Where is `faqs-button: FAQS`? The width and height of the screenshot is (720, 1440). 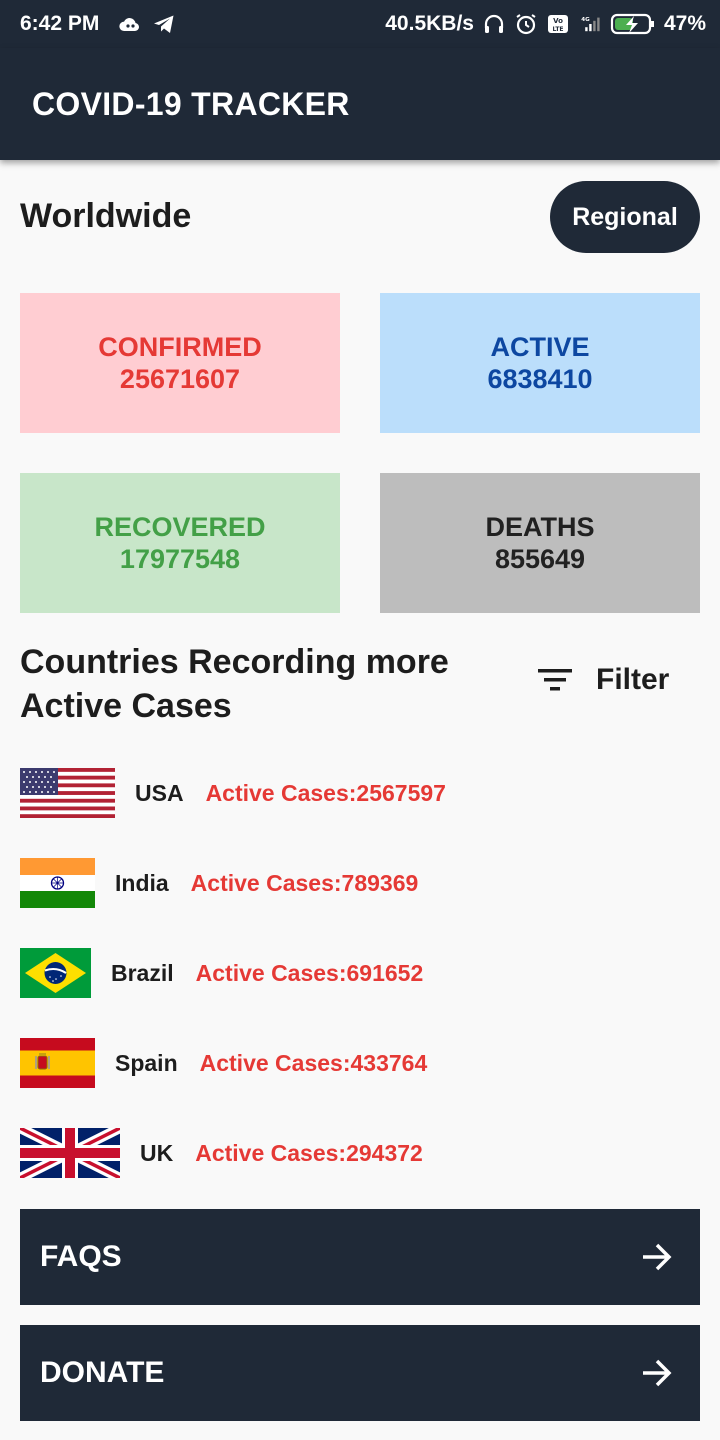
faqs-button: FAQS is located at coordinates (360, 1257).